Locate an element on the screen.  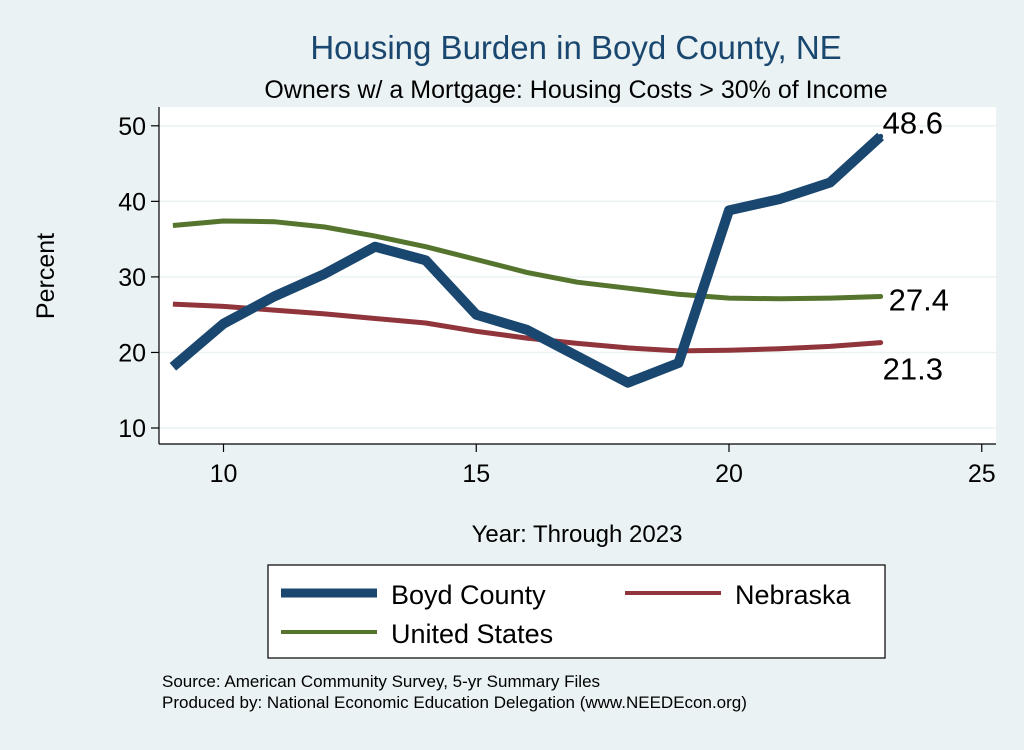
legend: Boyd County Nebraska United States is located at coordinates (576, 611).